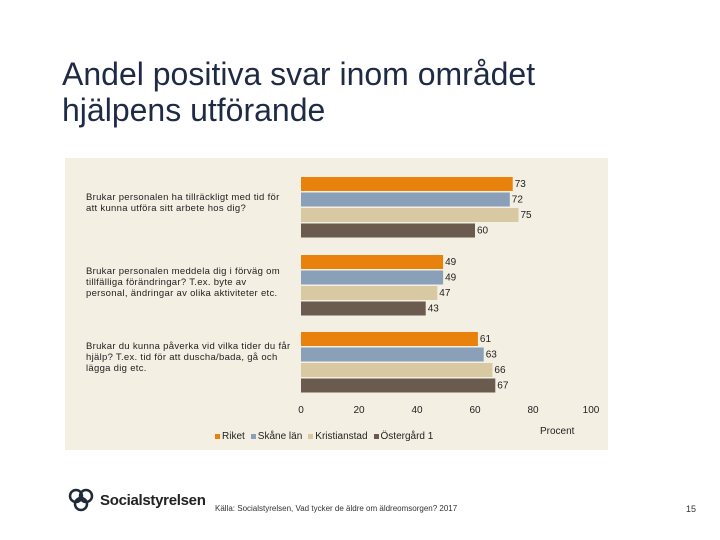 The width and height of the screenshot is (720, 540). Describe the element at coordinates (533, 410) in the screenshot. I see `x-tick-label-80: 80` at that location.